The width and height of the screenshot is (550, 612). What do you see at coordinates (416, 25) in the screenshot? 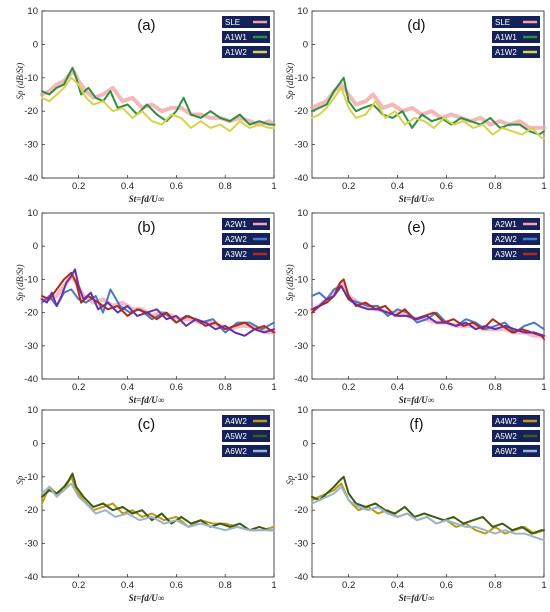
I see `panel-label: (d)` at bounding box center [416, 25].